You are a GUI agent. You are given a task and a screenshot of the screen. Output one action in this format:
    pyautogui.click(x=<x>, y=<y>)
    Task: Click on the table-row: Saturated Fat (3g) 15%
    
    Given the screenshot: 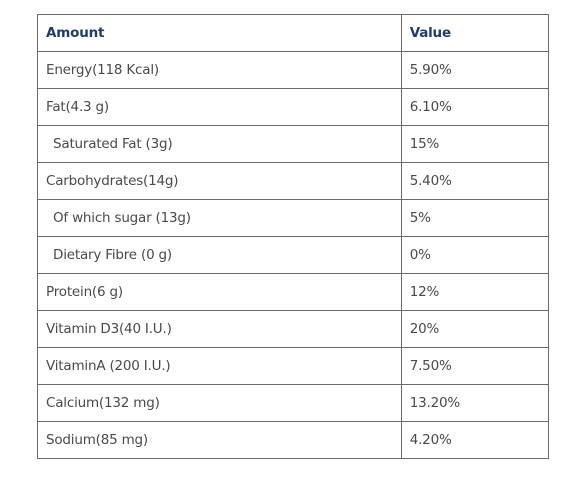 What is the action you would take?
    pyautogui.click(x=293, y=144)
    